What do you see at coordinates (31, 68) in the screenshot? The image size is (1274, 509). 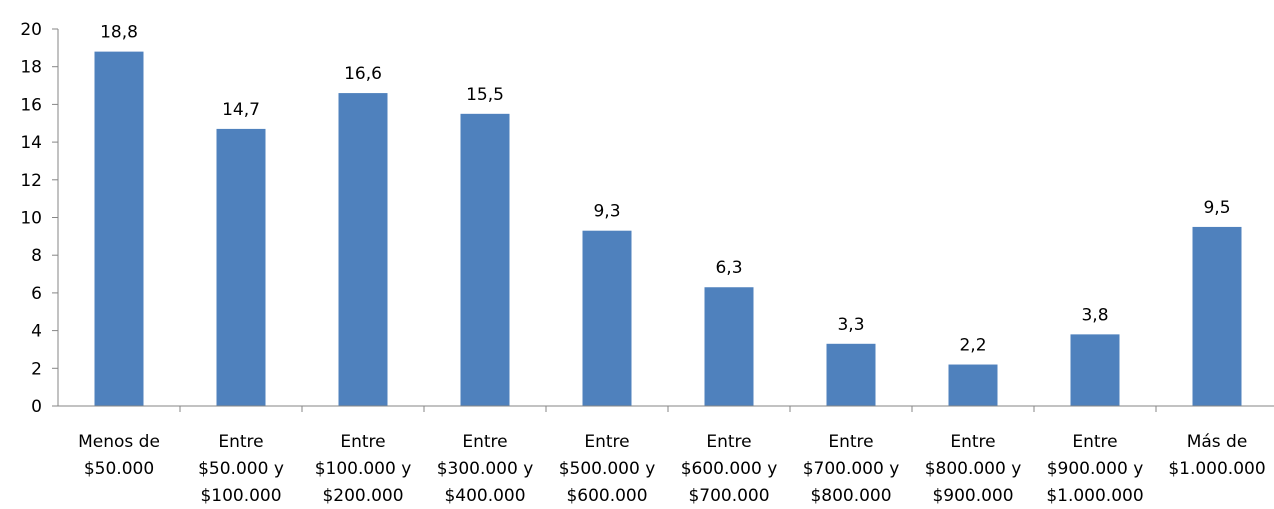 I see `y-tick-label: 18` at bounding box center [31, 68].